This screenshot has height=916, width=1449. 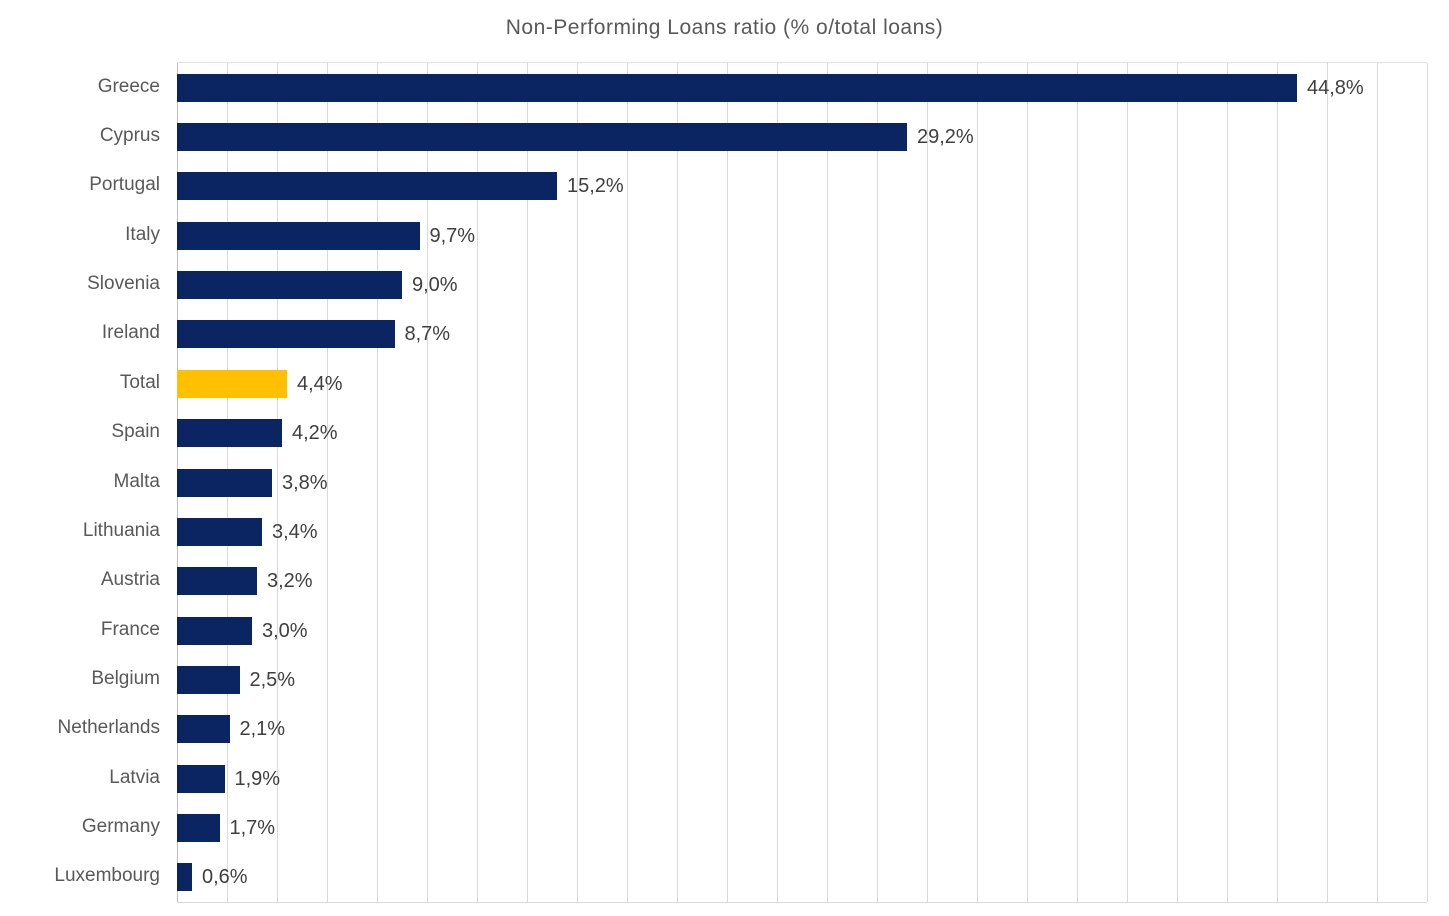 I want to click on bar-row: 3,4%, so click(x=802, y=531).